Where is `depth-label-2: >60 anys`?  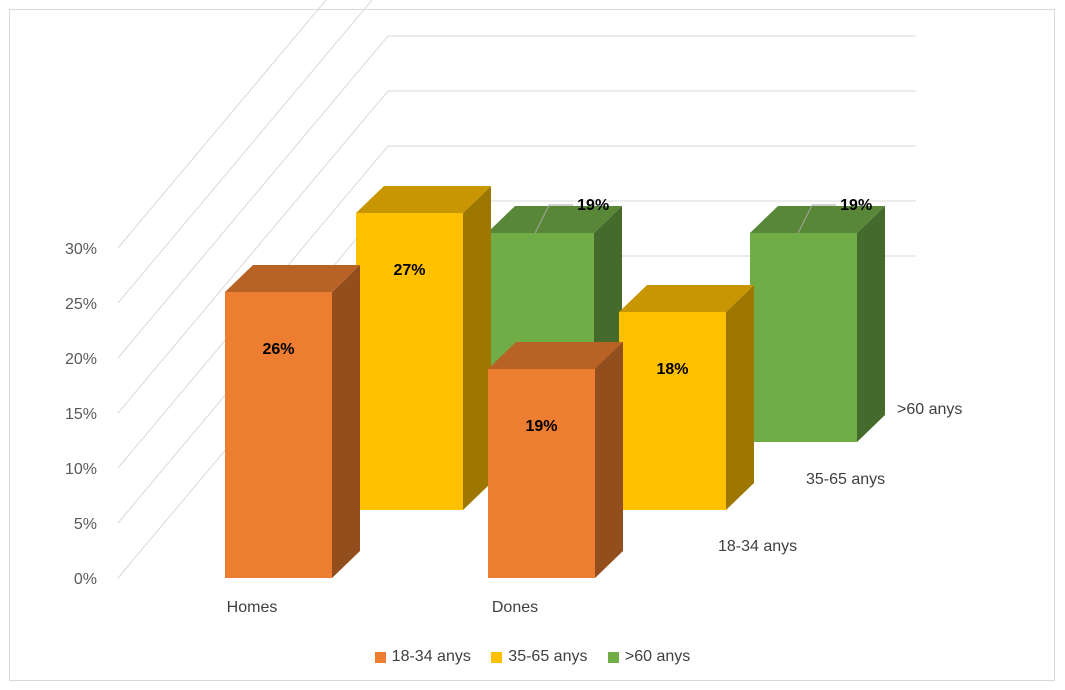 depth-label-2: >60 anys is located at coordinates (929, 409).